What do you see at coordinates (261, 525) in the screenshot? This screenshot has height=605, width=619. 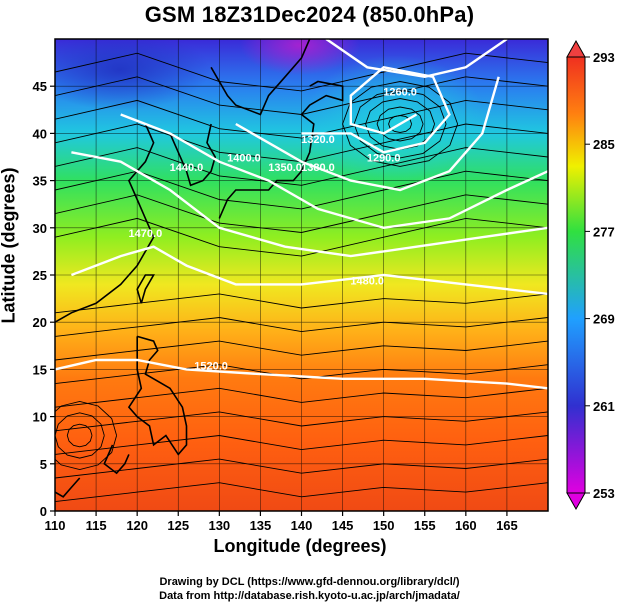 I see `x-tick-label: 135` at bounding box center [261, 525].